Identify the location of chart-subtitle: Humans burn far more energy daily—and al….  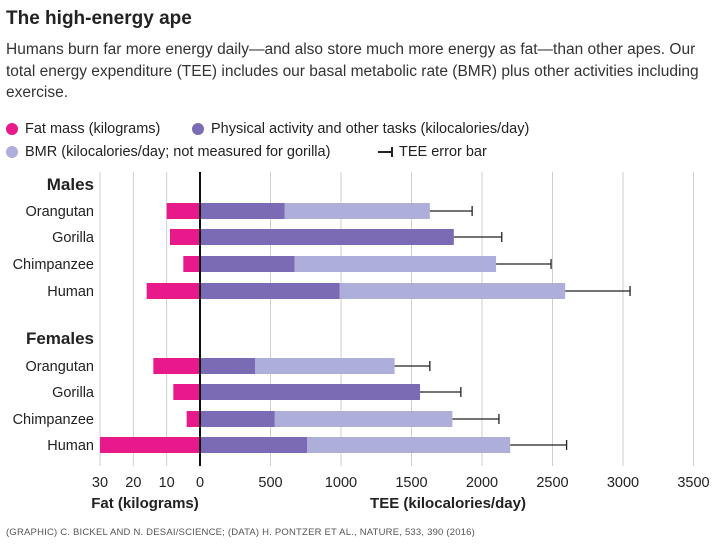
(352, 71).